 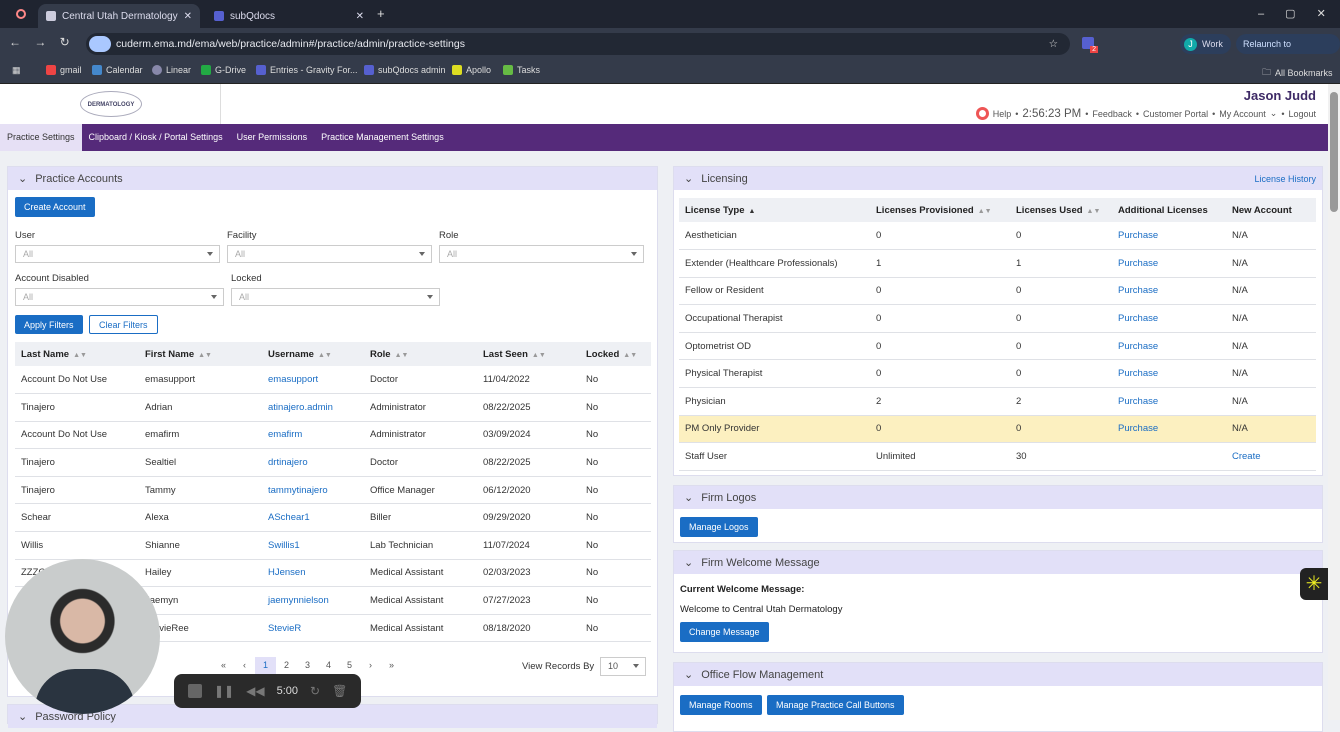 What do you see at coordinates (313, 628) in the screenshot?
I see `table-cell: StevieR` at bounding box center [313, 628].